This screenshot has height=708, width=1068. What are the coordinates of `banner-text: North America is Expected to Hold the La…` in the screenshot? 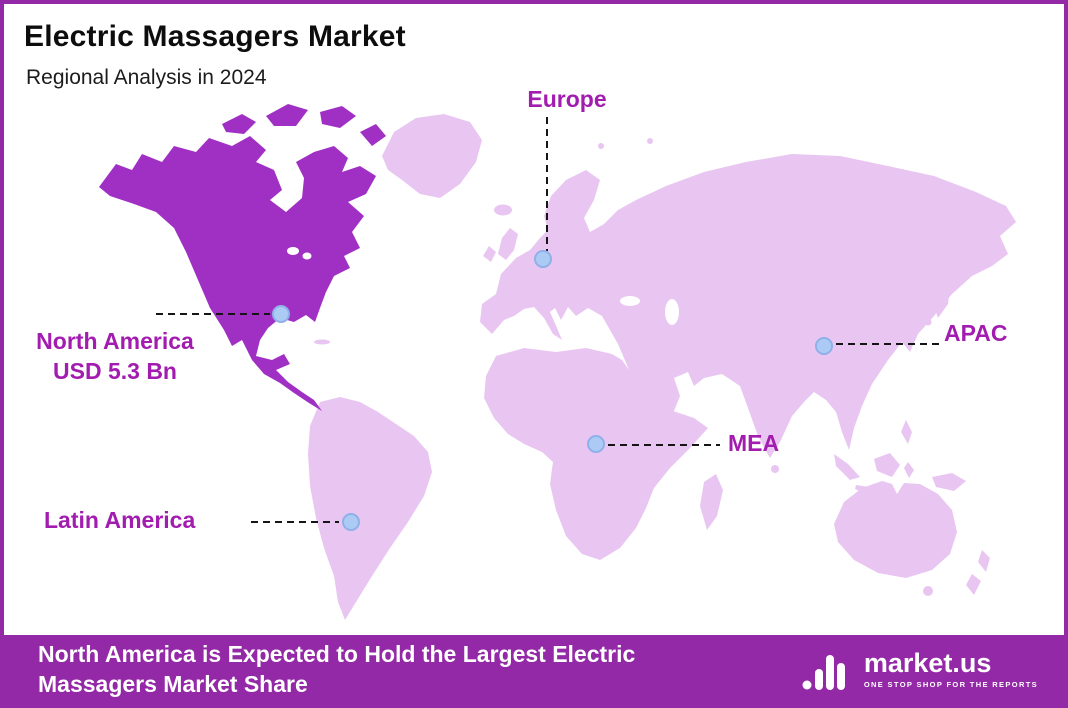 It's located at (337, 669).